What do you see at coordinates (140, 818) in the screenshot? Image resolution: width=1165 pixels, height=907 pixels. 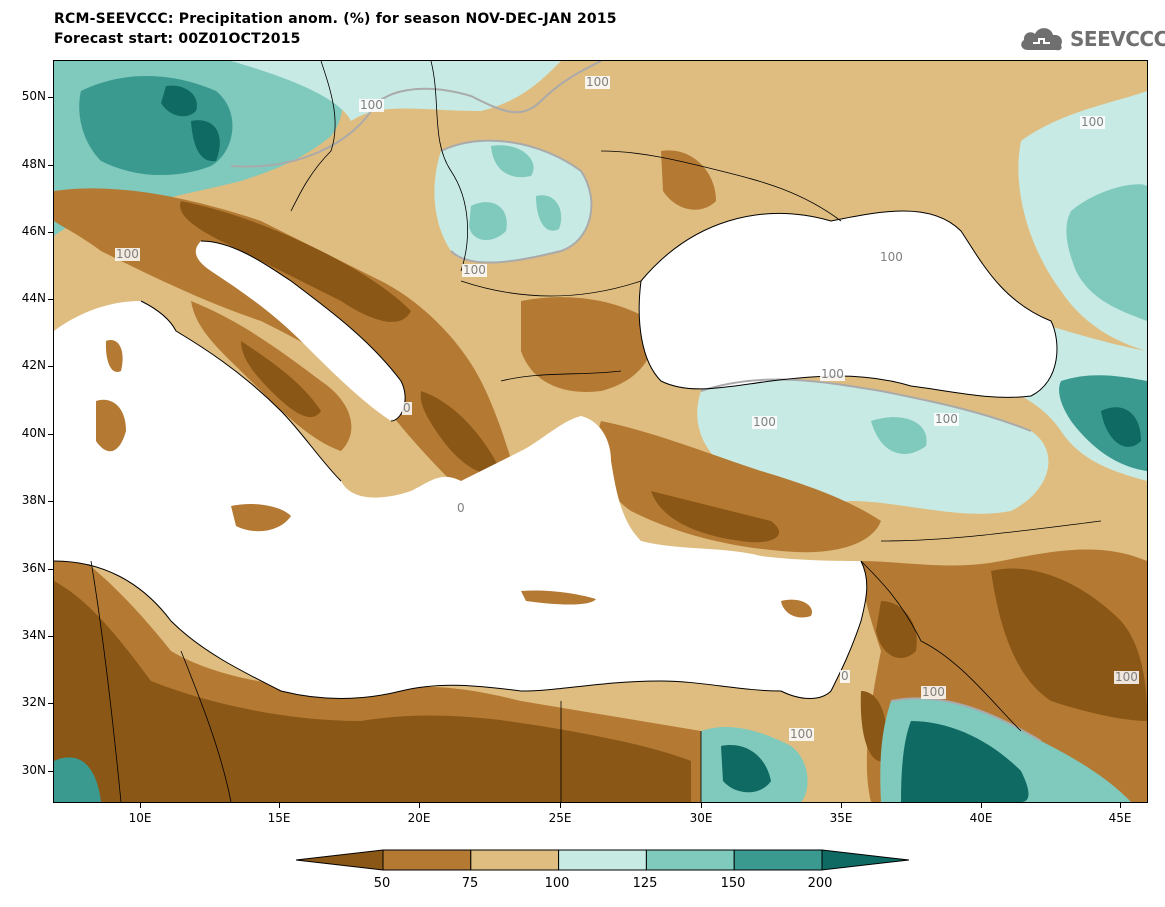 I see `longitude-label: 10E` at bounding box center [140, 818].